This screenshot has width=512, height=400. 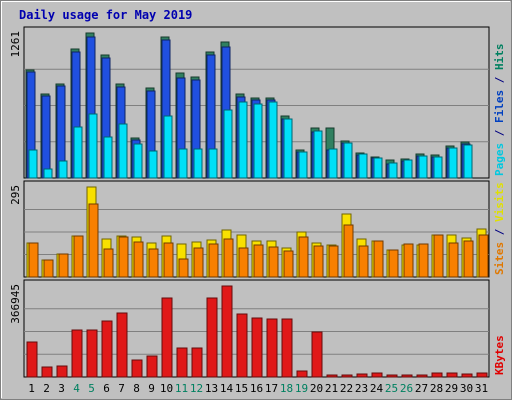 I want to click on panel-hits-max-label: 1261, so click(x=15, y=44).